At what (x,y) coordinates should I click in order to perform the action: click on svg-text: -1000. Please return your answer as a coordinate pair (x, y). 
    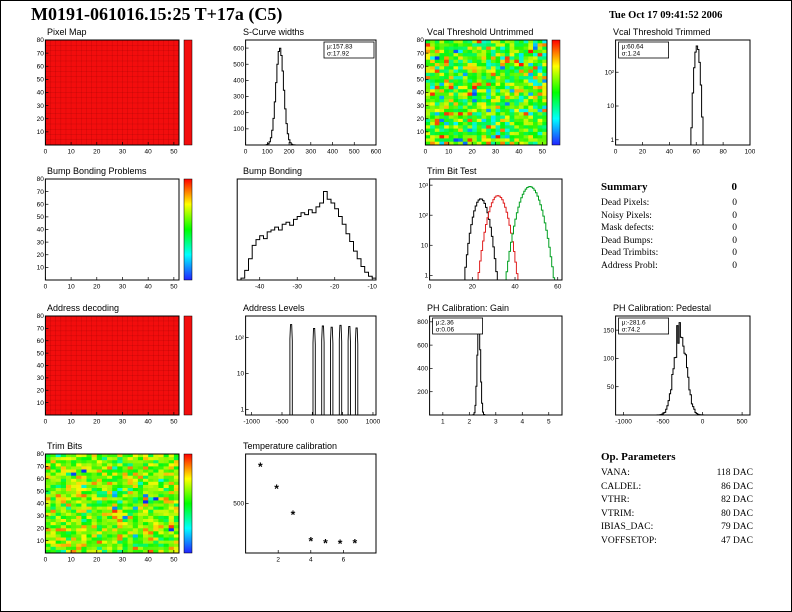
    Looking at the image, I should click on (623, 422).